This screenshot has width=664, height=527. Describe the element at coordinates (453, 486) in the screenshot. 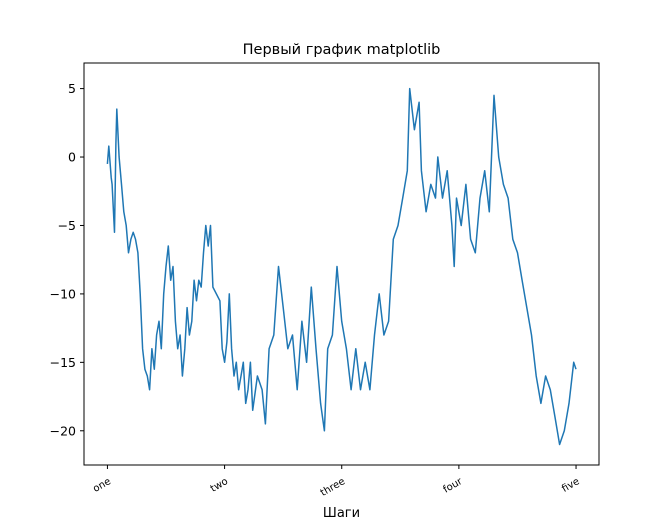

I see `x-tick-label: four` at that location.